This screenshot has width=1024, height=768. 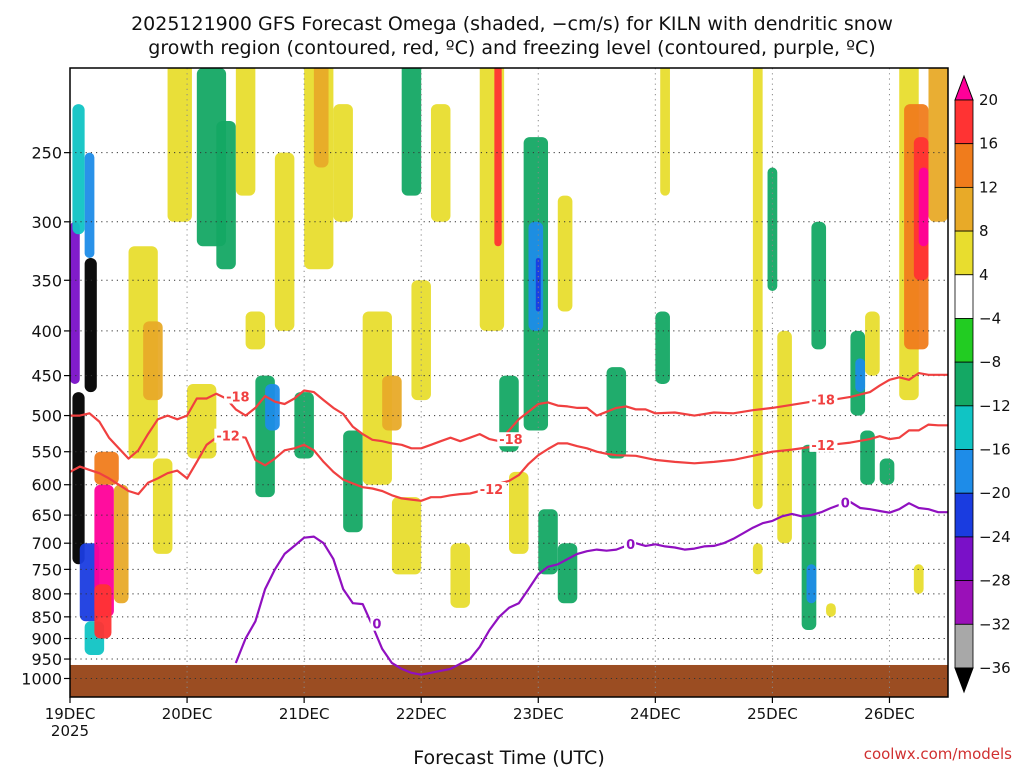 What do you see at coordinates (938, 754) in the screenshot?
I see `site-credit: coolwx.com/models` at bounding box center [938, 754].